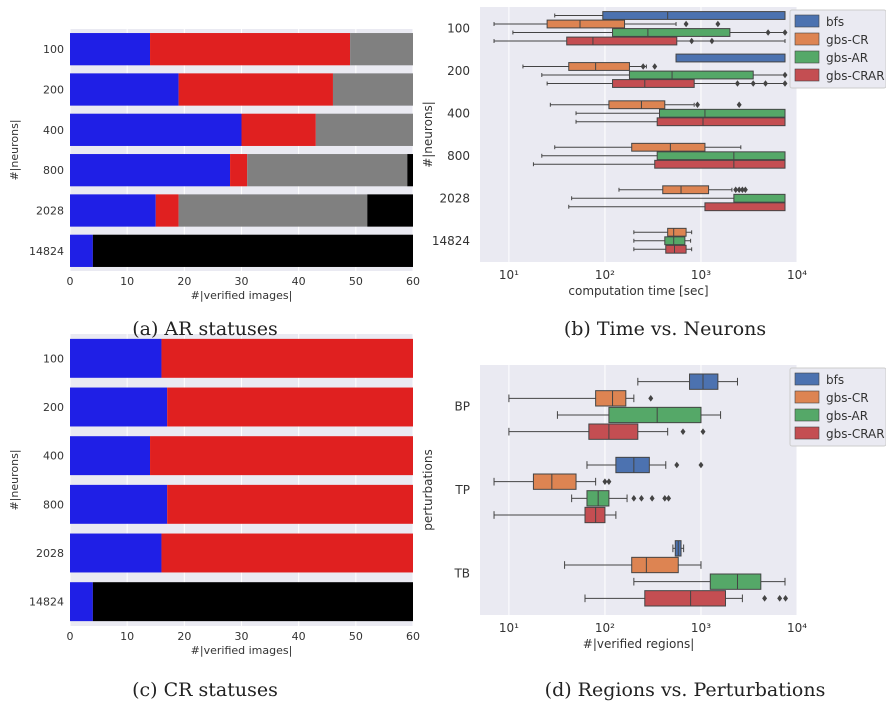  What do you see at coordinates (665, 329) in the screenshot?
I see `caption-b: (b) Time vs. Neurons` at bounding box center [665, 329].